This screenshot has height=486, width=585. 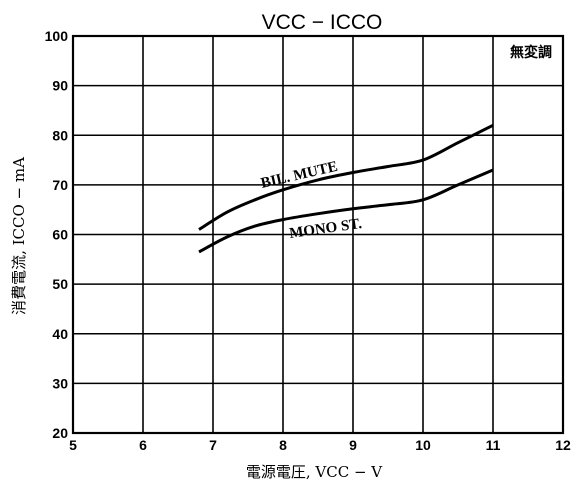 I want to click on condition-note: 無変調, so click(x=531, y=52).